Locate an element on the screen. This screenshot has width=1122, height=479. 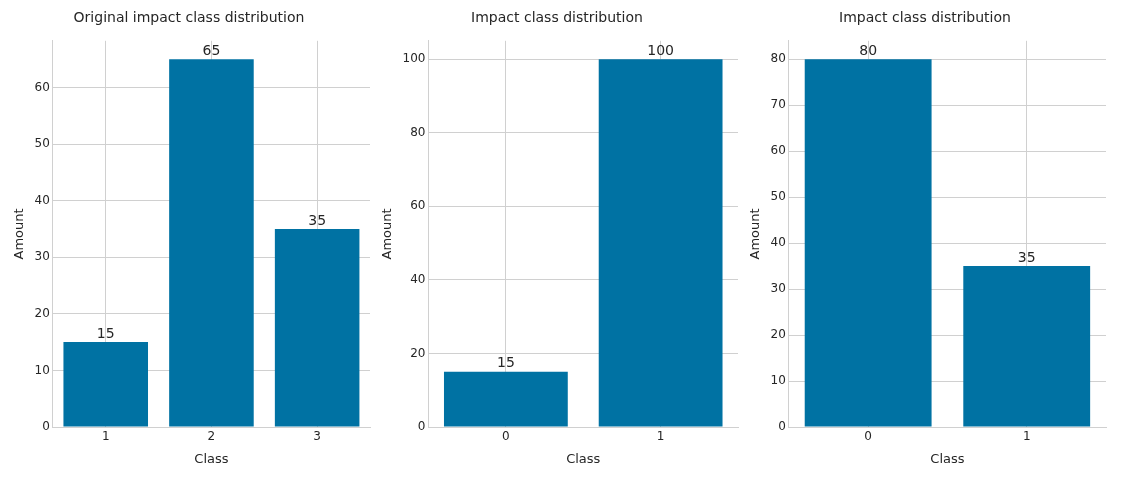
y-tick-label: 100 is located at coordinates (414, 58).